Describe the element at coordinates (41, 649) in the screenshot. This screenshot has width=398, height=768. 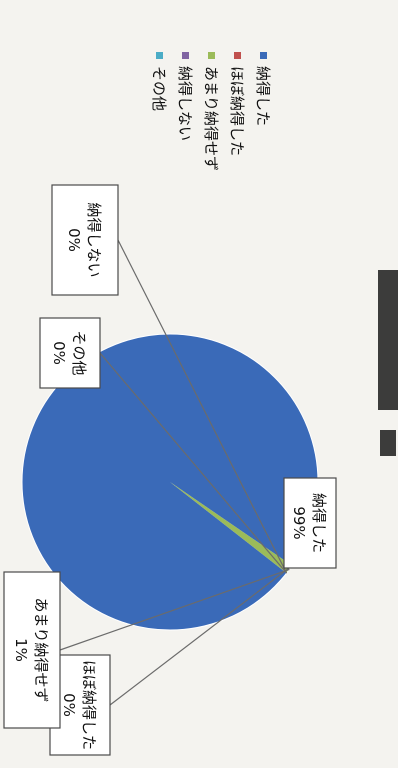
I see `data-label-name: あまり納得せず` at that location.